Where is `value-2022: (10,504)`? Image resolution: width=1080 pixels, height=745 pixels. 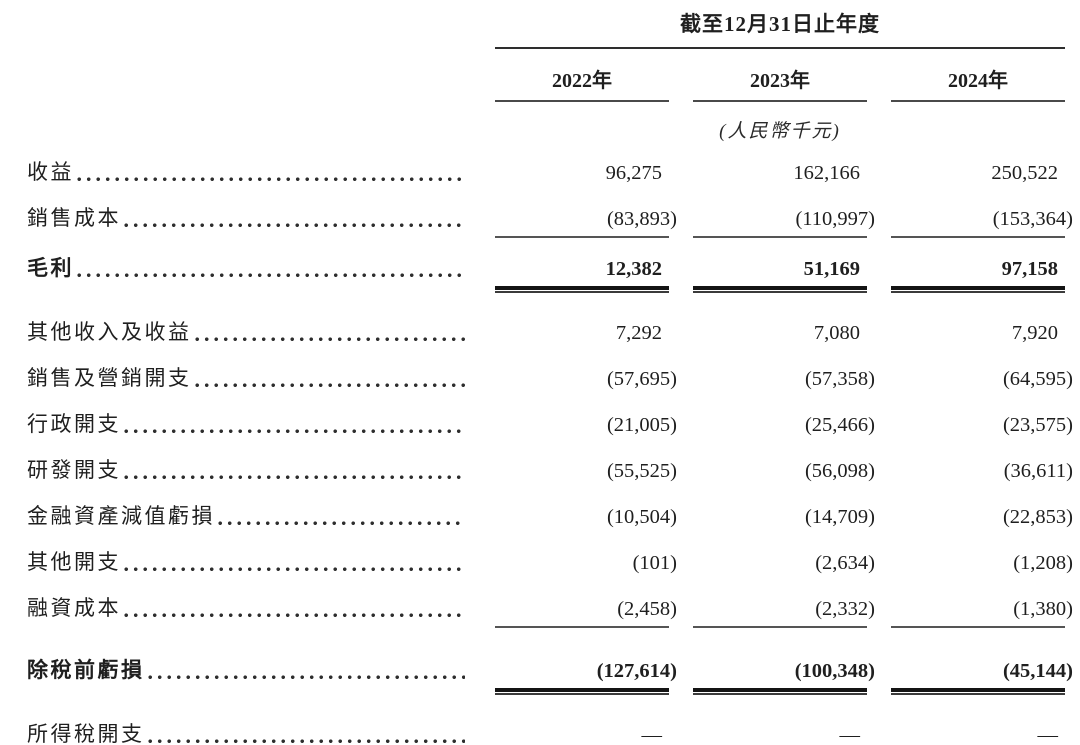
value-2022: (10,504) is located at coordinates (641, 517).